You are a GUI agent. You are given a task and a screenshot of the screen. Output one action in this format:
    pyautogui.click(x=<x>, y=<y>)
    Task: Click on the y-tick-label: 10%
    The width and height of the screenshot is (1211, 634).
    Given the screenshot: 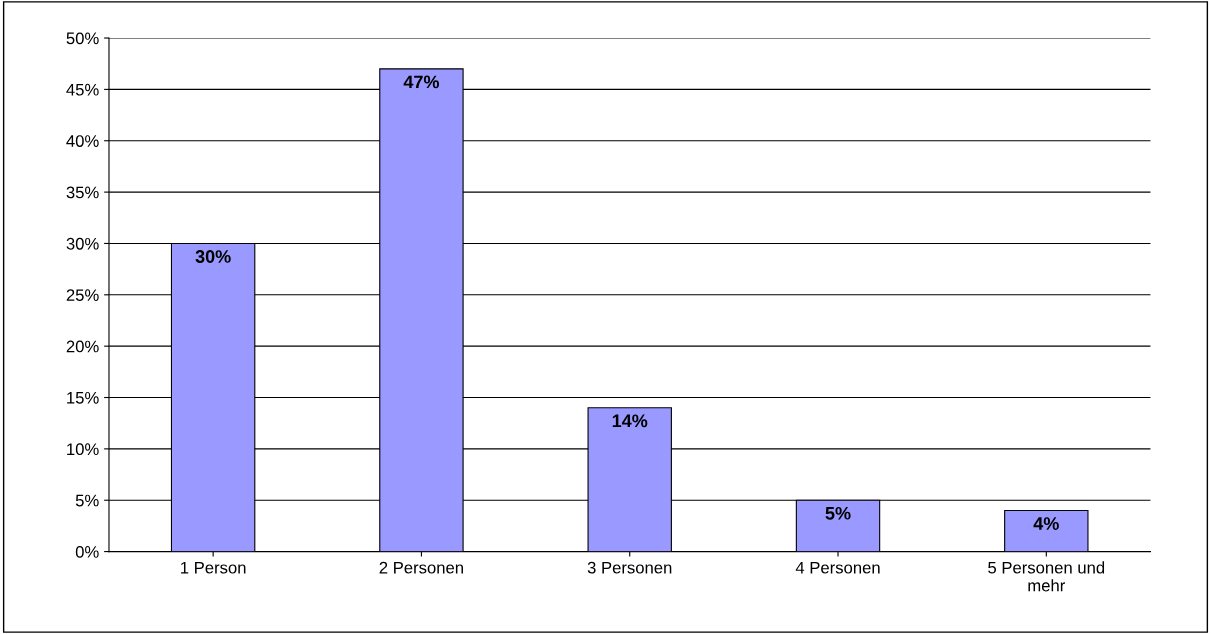 What is the action you would take?
    pyautogui.click(x=83, y=449)
    